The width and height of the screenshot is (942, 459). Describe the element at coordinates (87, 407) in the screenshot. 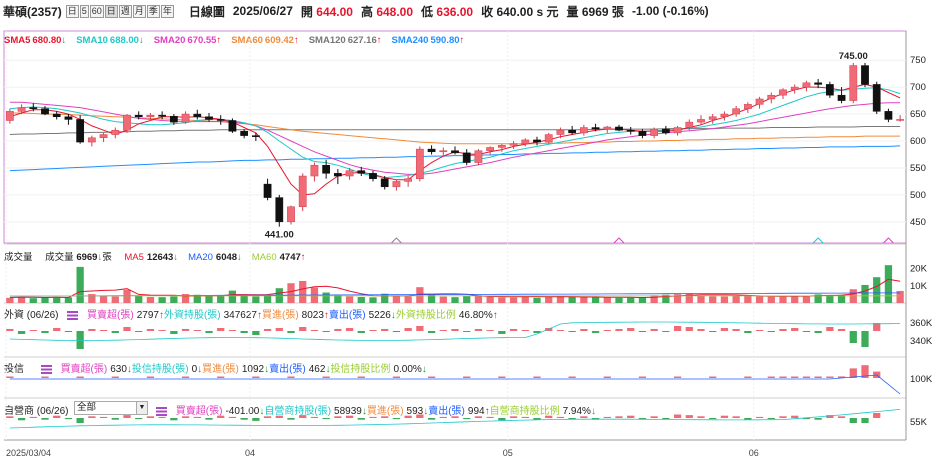

I see `dealer-select-value: 全部` at that location.